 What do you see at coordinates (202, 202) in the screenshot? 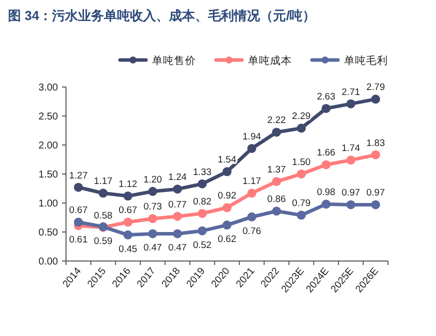
I see `data-label: 0.82` at bounding box center [202, 202].